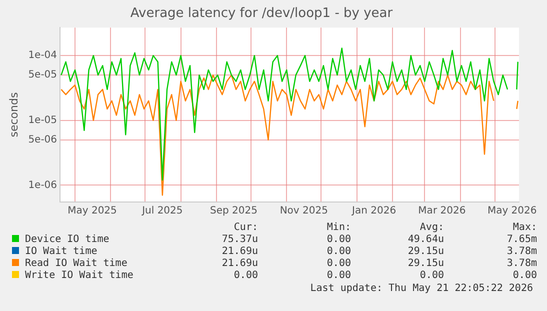 Image resolution: width=547 pixels, height=311 pixels. Describe the element at coordinates (43, 75) in the screenshot. I see `y-tick-label: 5e-05` at that location.